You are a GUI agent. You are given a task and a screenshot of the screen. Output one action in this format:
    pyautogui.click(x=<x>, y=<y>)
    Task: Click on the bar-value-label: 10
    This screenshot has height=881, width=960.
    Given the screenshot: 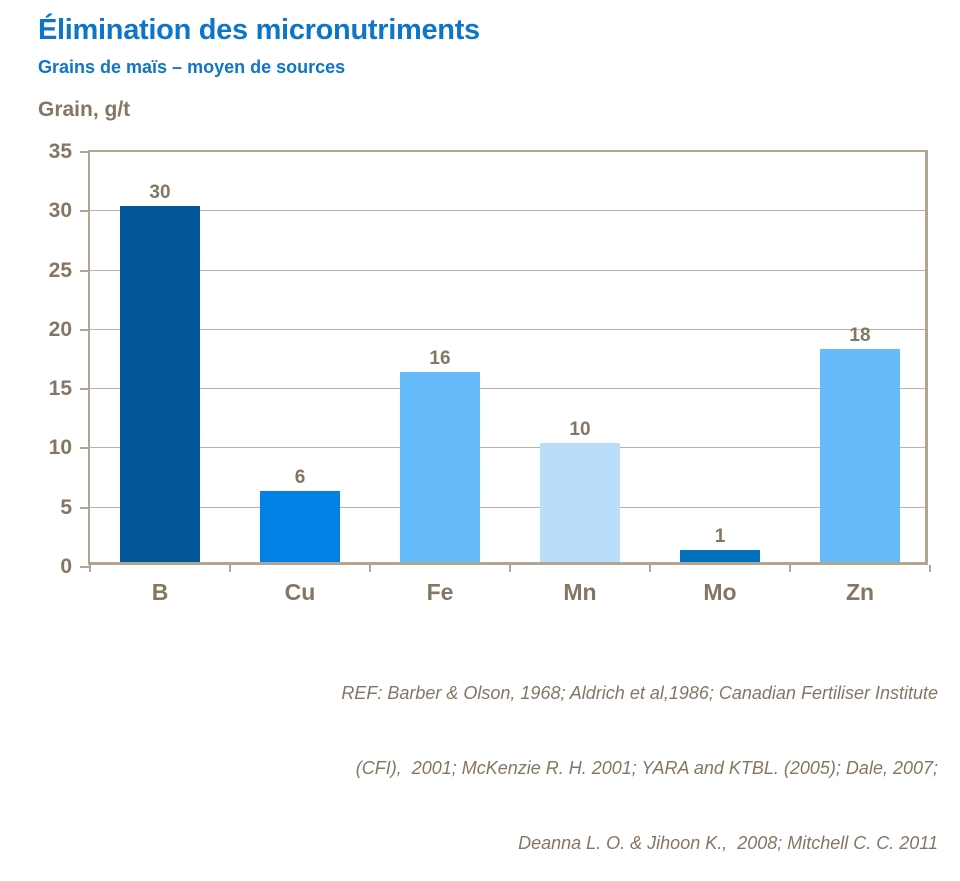 What is the action you would take?
    pyautogui.click(x=580, y=430)
    